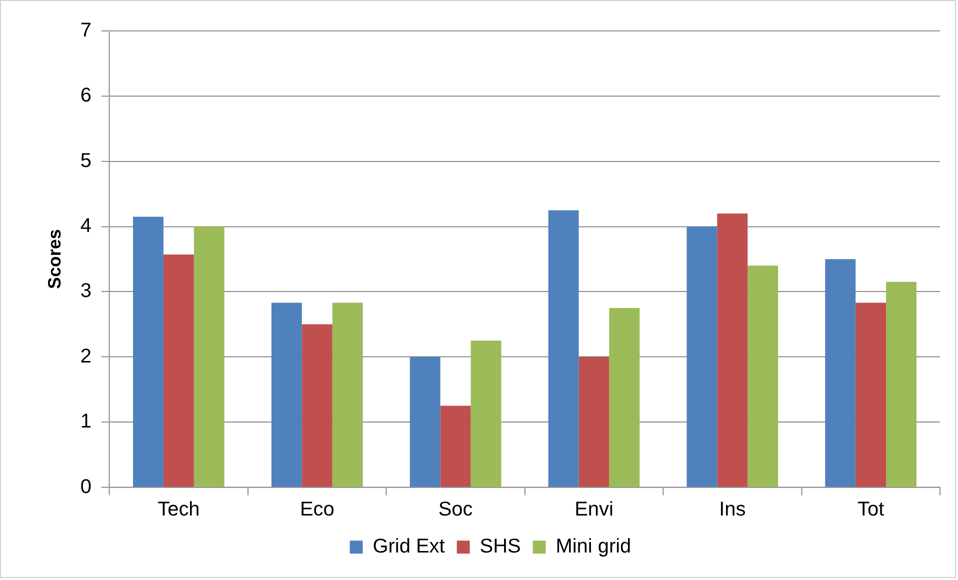  Describe the element at coordinates (86, 161) in the screenshot. I see `y-tick-label: 5` at that location.